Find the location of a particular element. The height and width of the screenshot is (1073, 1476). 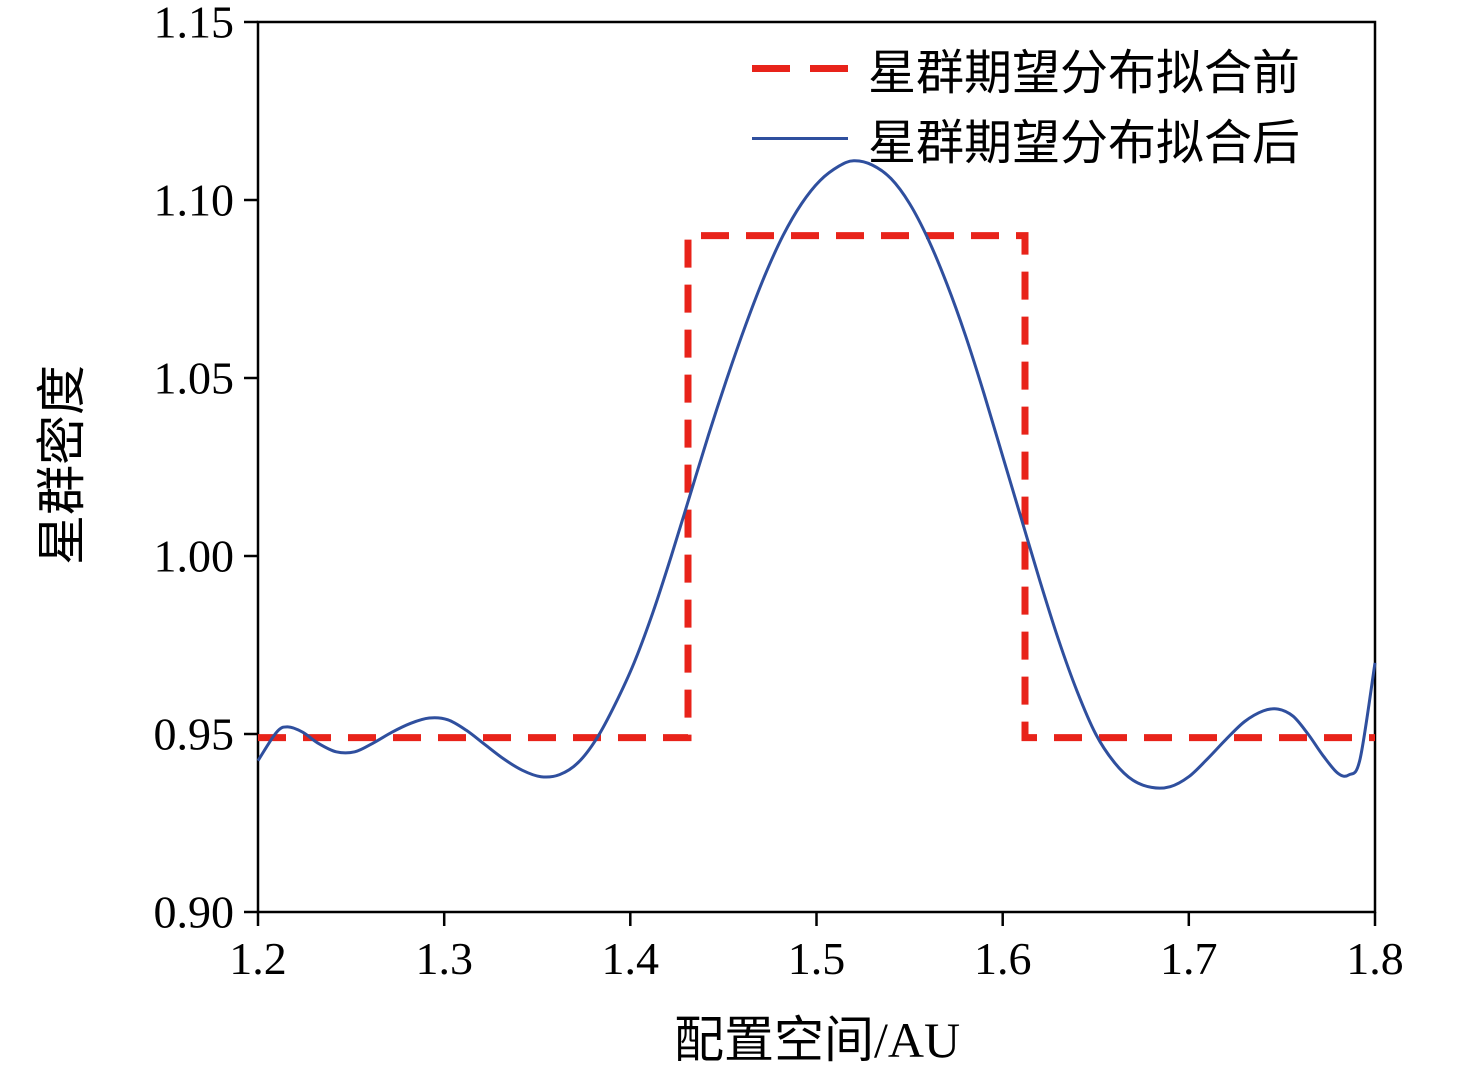

legend-label-before: 星群期望分布拟合前 is located at coordinates (1084, 73).